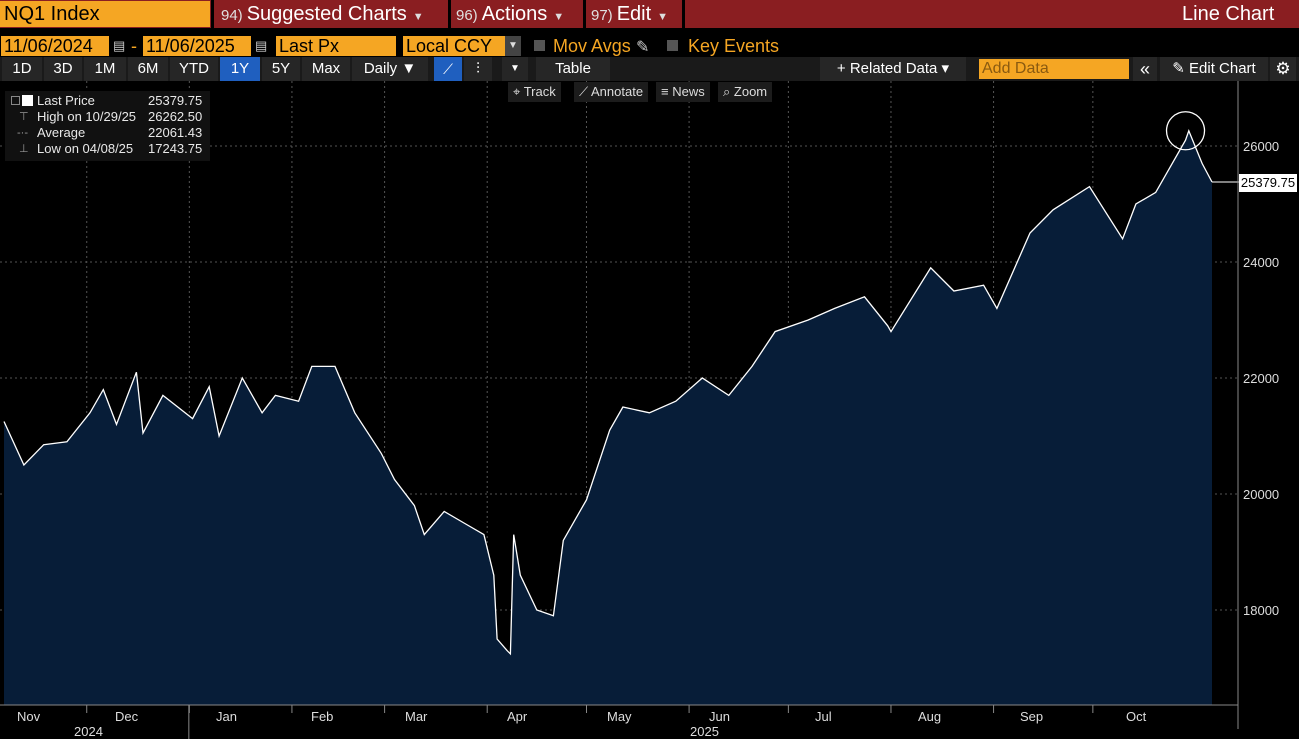 The image size is (1299, 739). What do you see at coordinates (704, 731) in the screenshot?
I see `x-year-label: 2025` at bounding box center [704, 731].